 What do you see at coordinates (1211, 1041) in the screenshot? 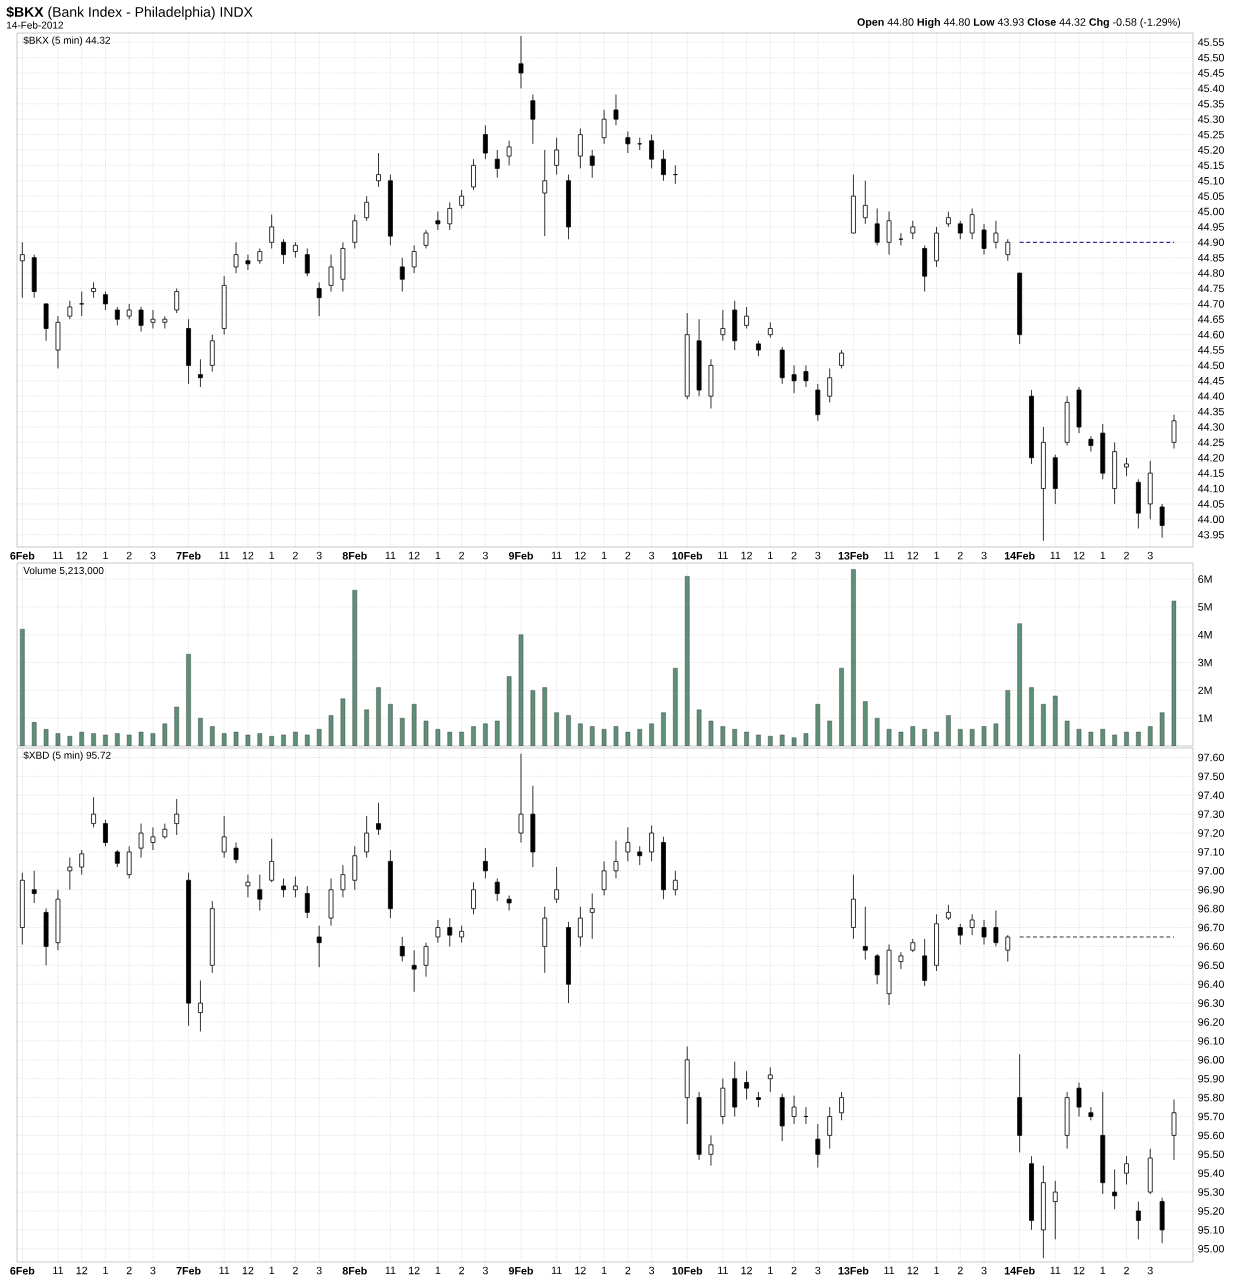
I see `y-tick-label: 96.10` at bounding box center [1211, 1041].